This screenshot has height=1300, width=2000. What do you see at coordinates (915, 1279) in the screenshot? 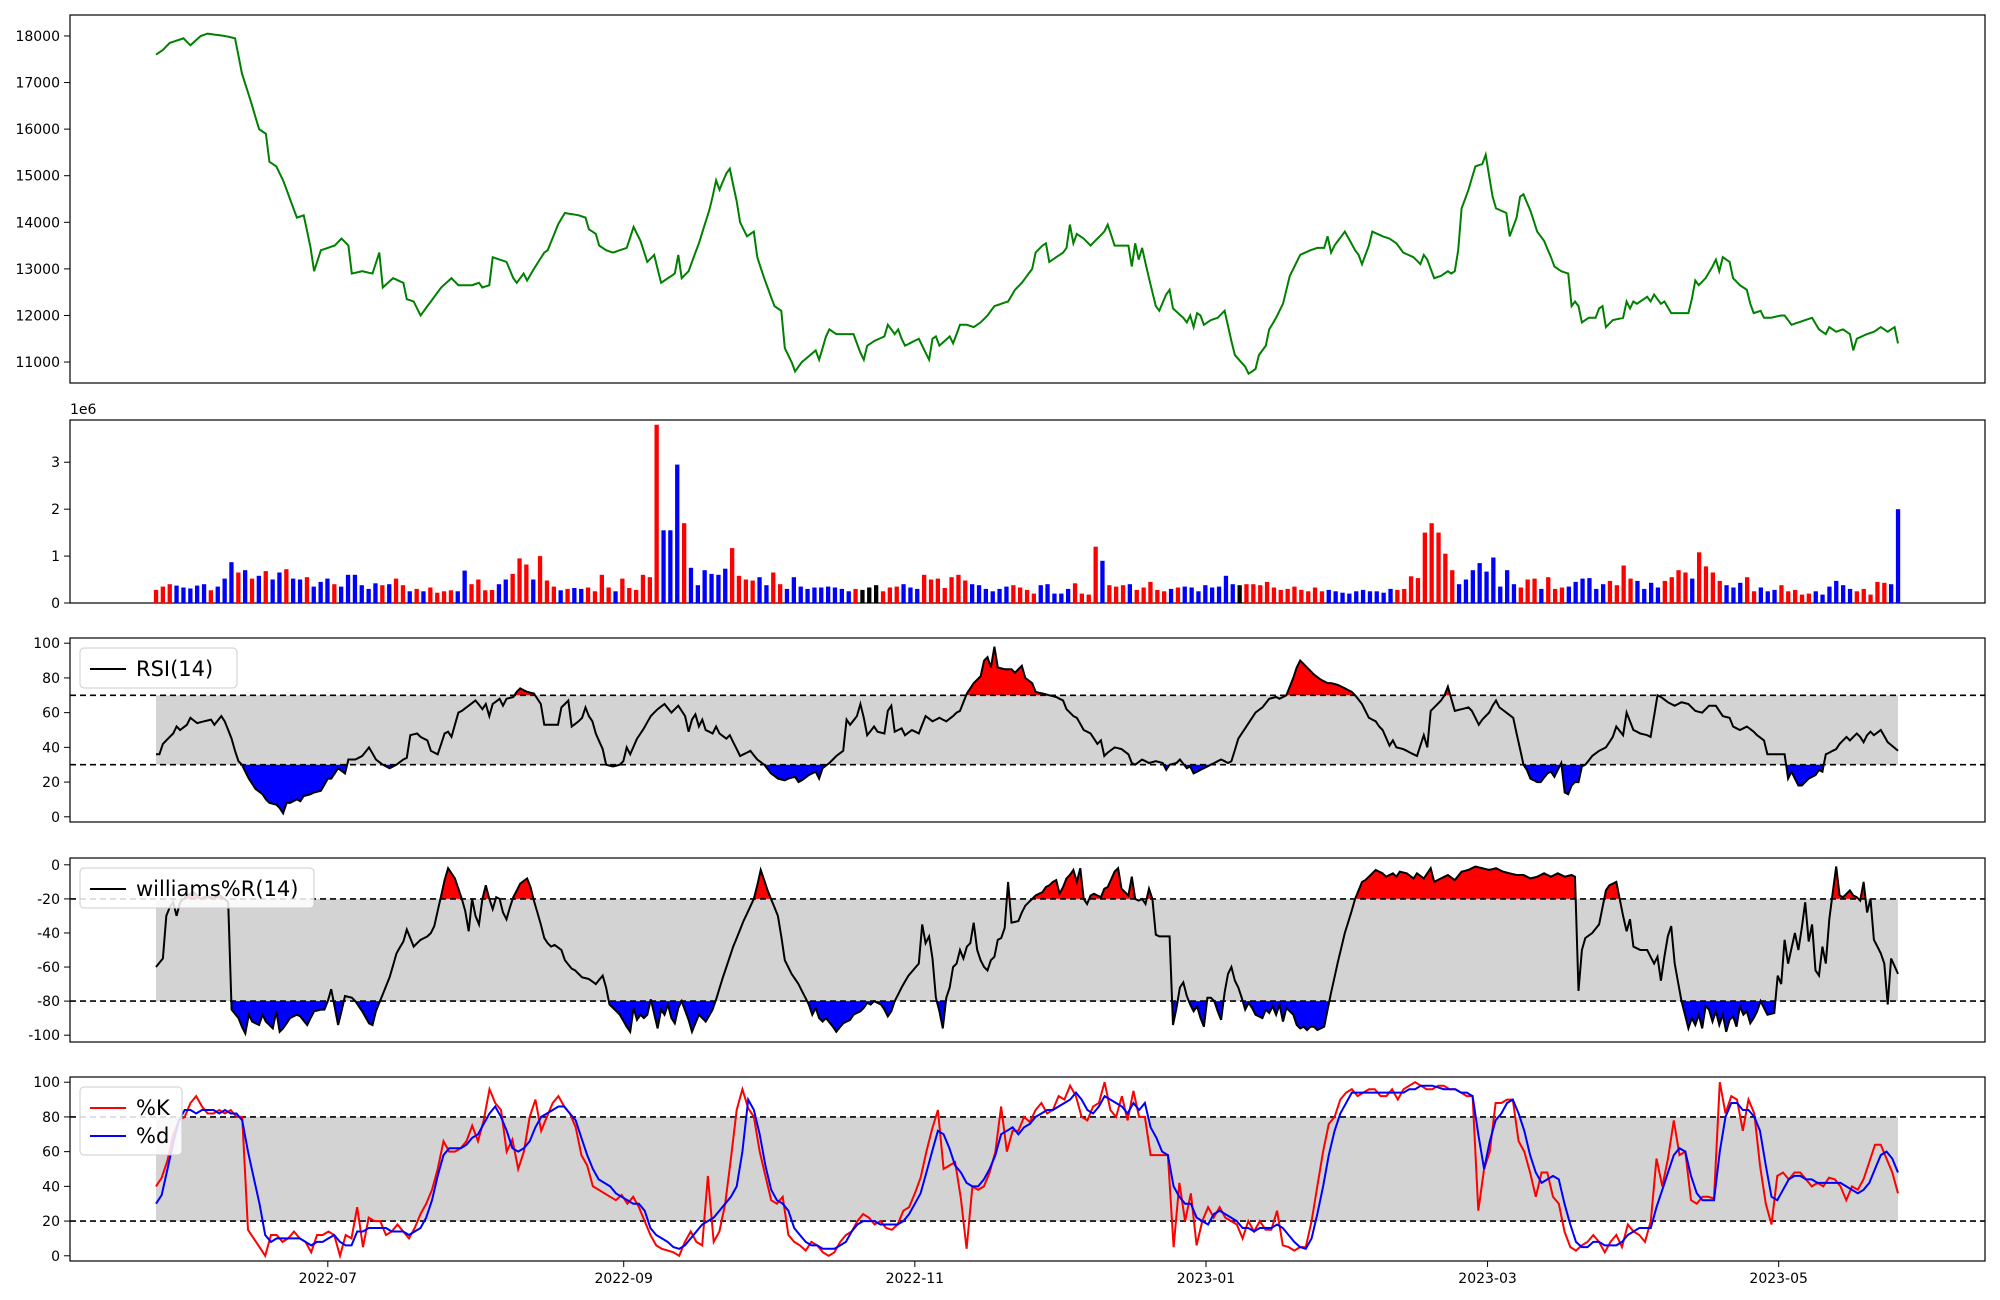
I see `x-tick-label: 2022-11` at bounding box center [915, 1279].